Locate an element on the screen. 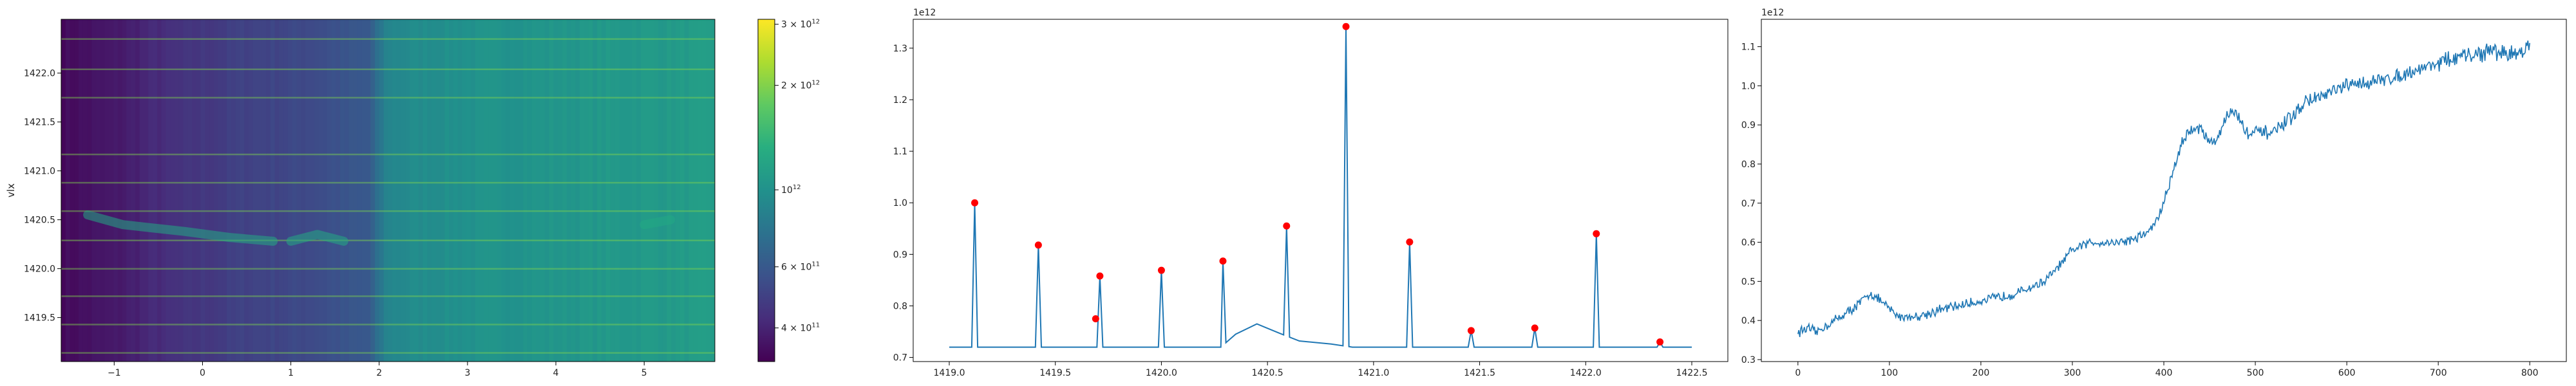 The height and width of the screenshot is (386, 2576). trend-x-tick-label: 700 is located at coordinates (2438, 373).